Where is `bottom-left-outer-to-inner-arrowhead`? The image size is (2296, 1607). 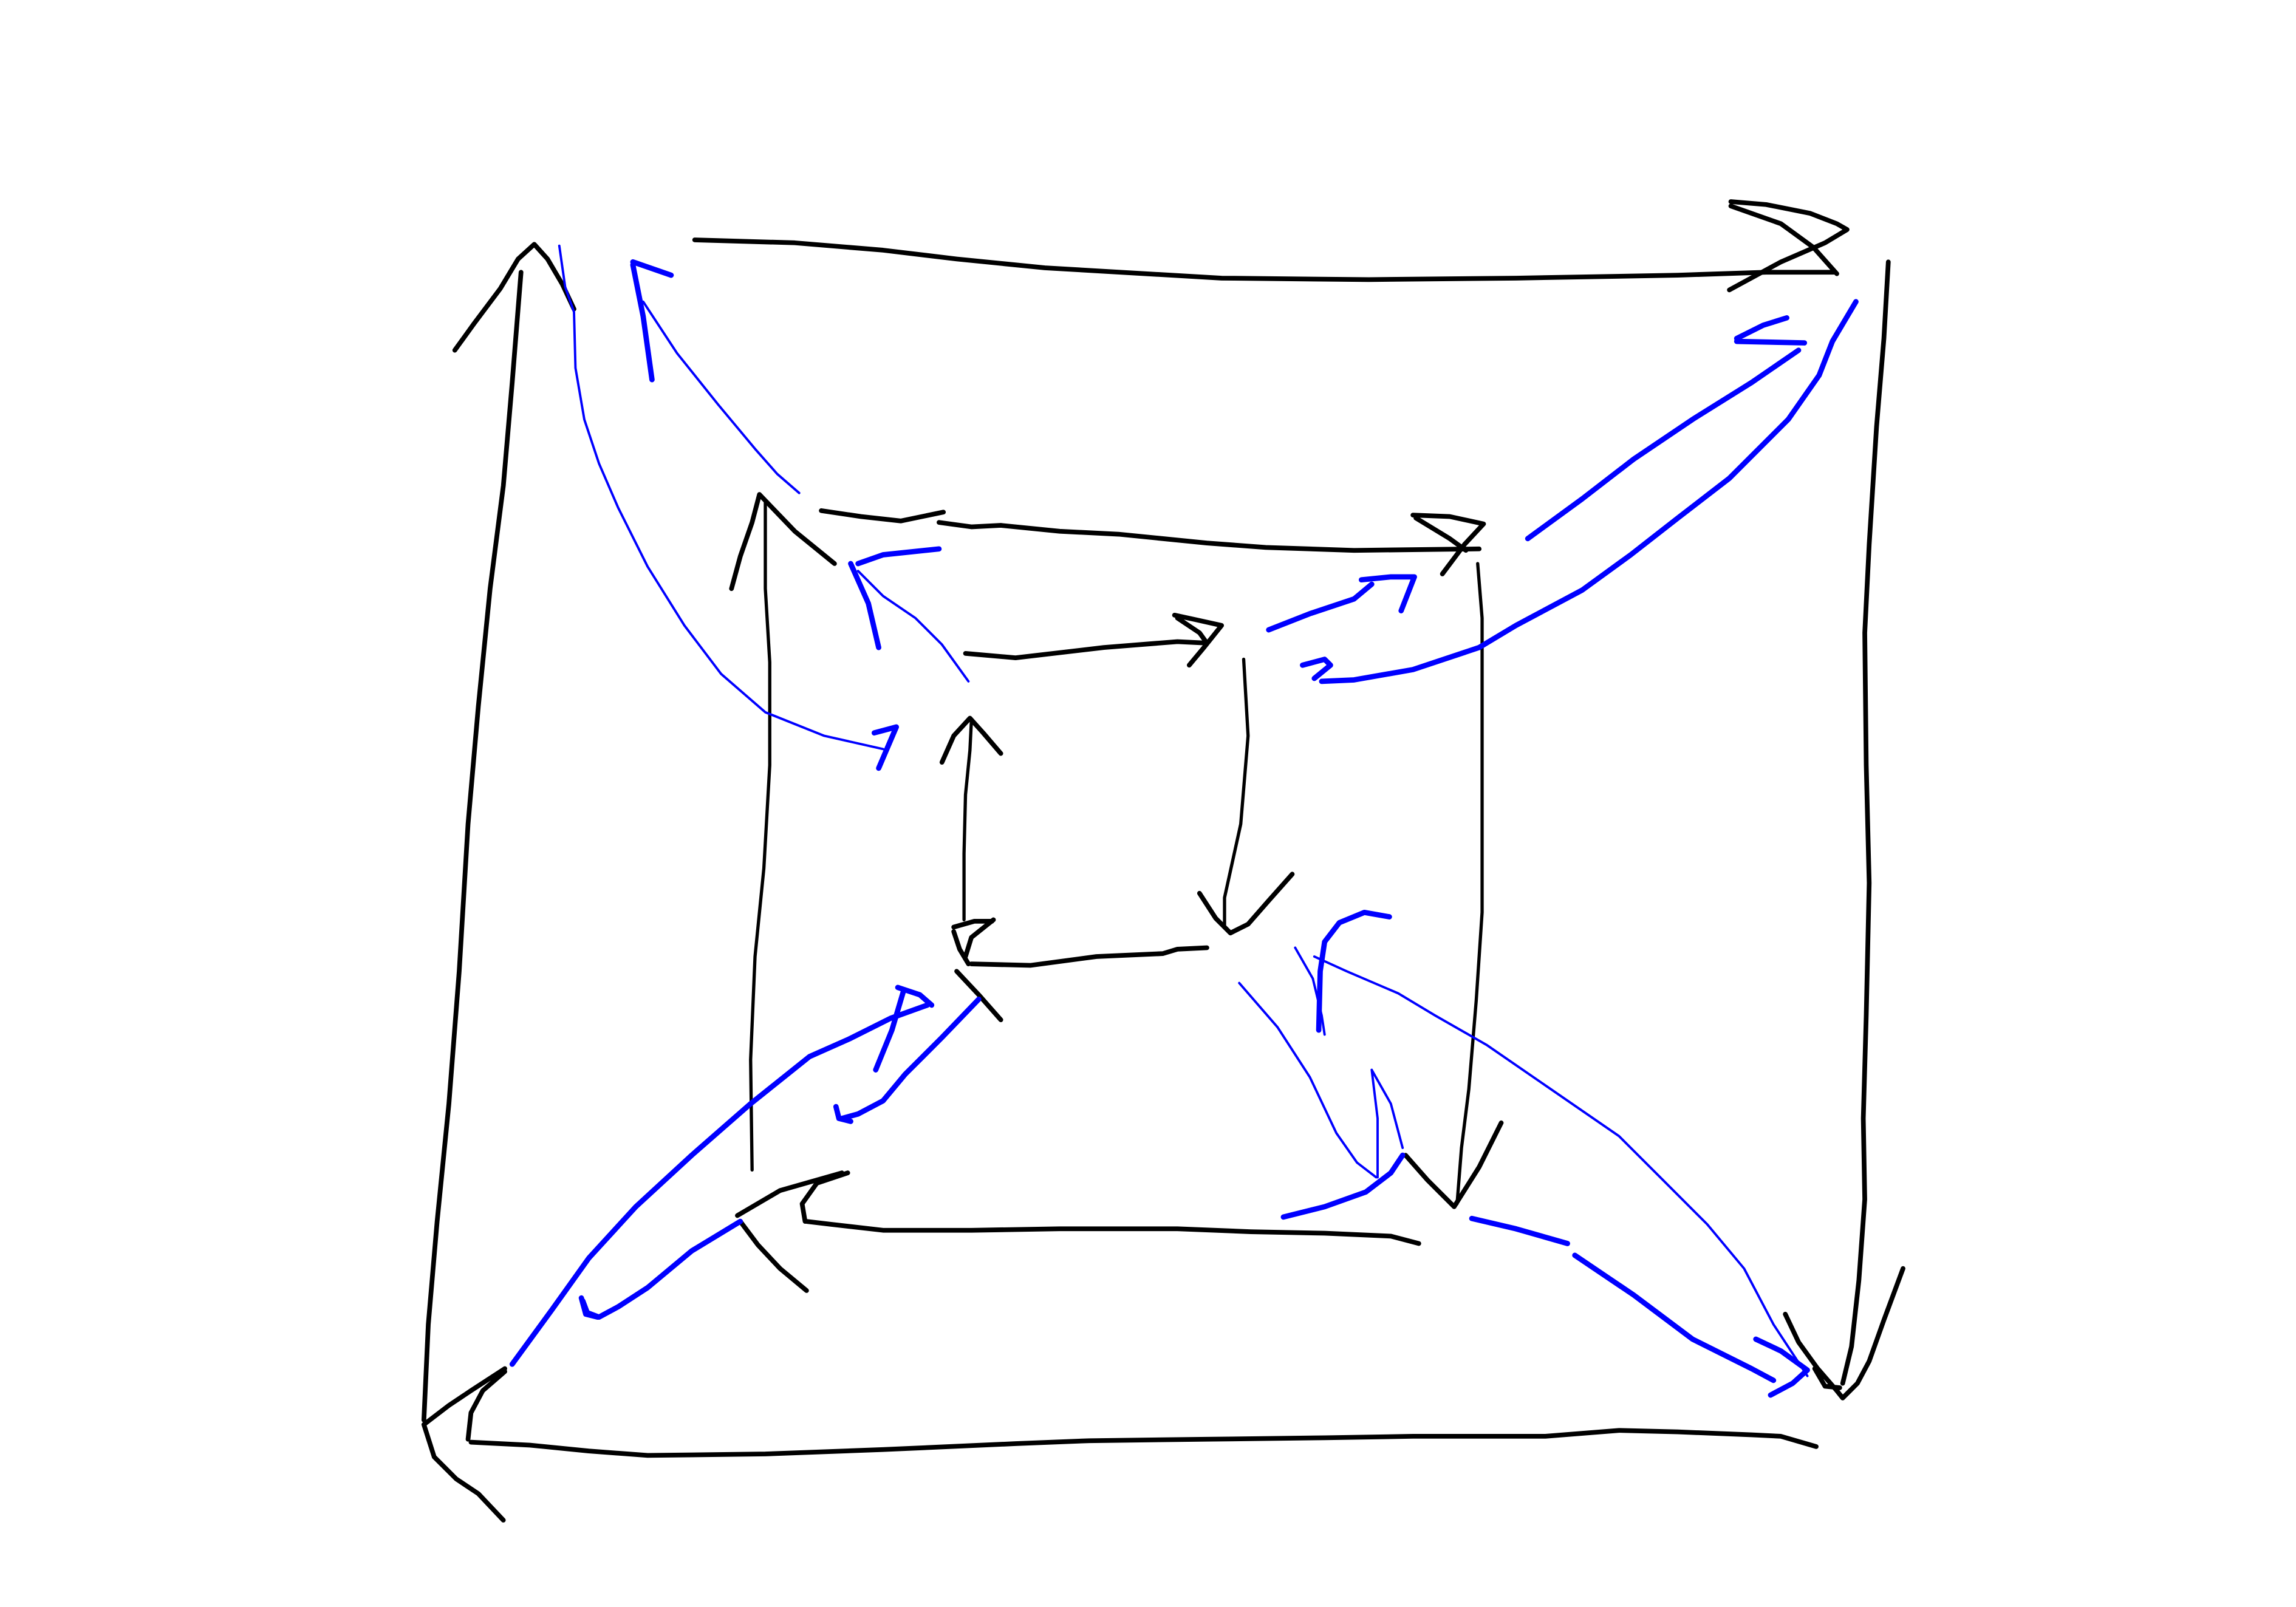
bottom-left-outer-to-inner-arrowhead is located at coordinates (904, 1028).